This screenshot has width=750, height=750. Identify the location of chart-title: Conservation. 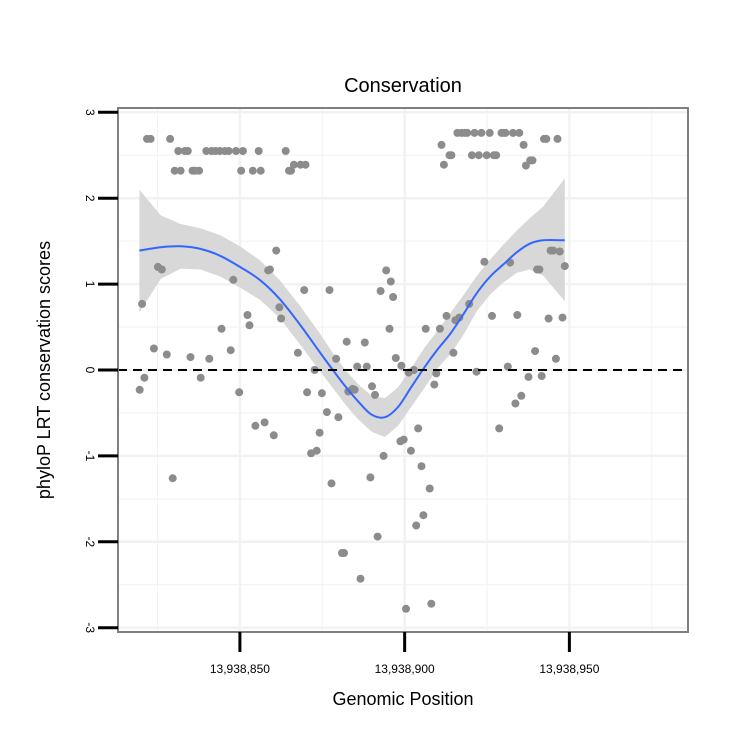
(403, 86).